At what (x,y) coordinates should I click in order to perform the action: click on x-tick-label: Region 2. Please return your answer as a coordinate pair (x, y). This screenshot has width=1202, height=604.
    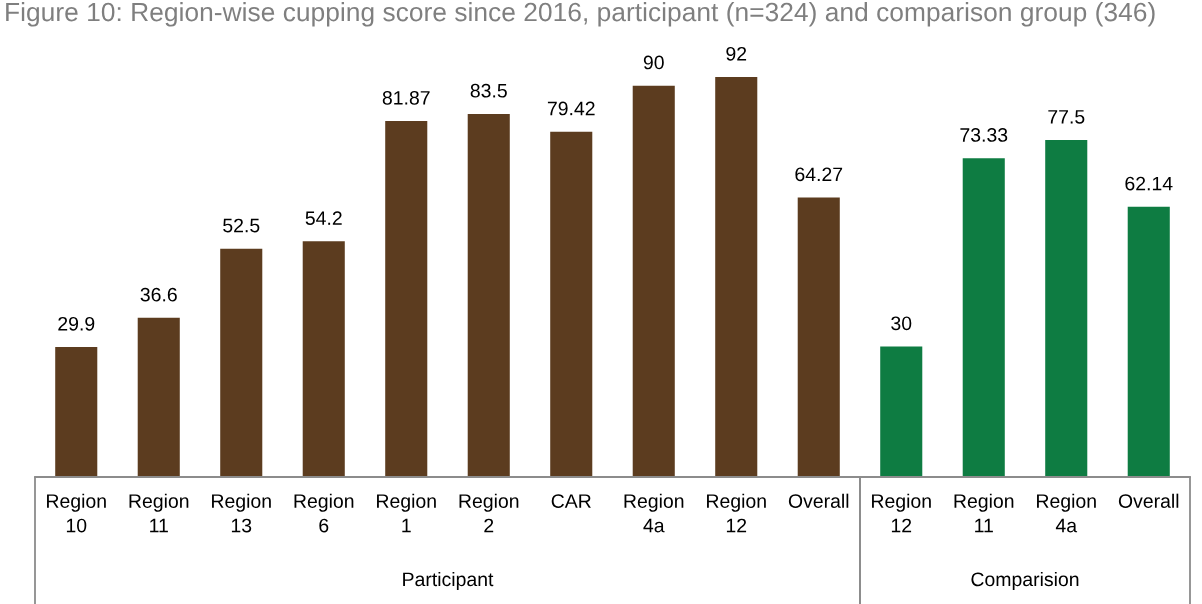
    Looking at the image, I should click on (489, 513).